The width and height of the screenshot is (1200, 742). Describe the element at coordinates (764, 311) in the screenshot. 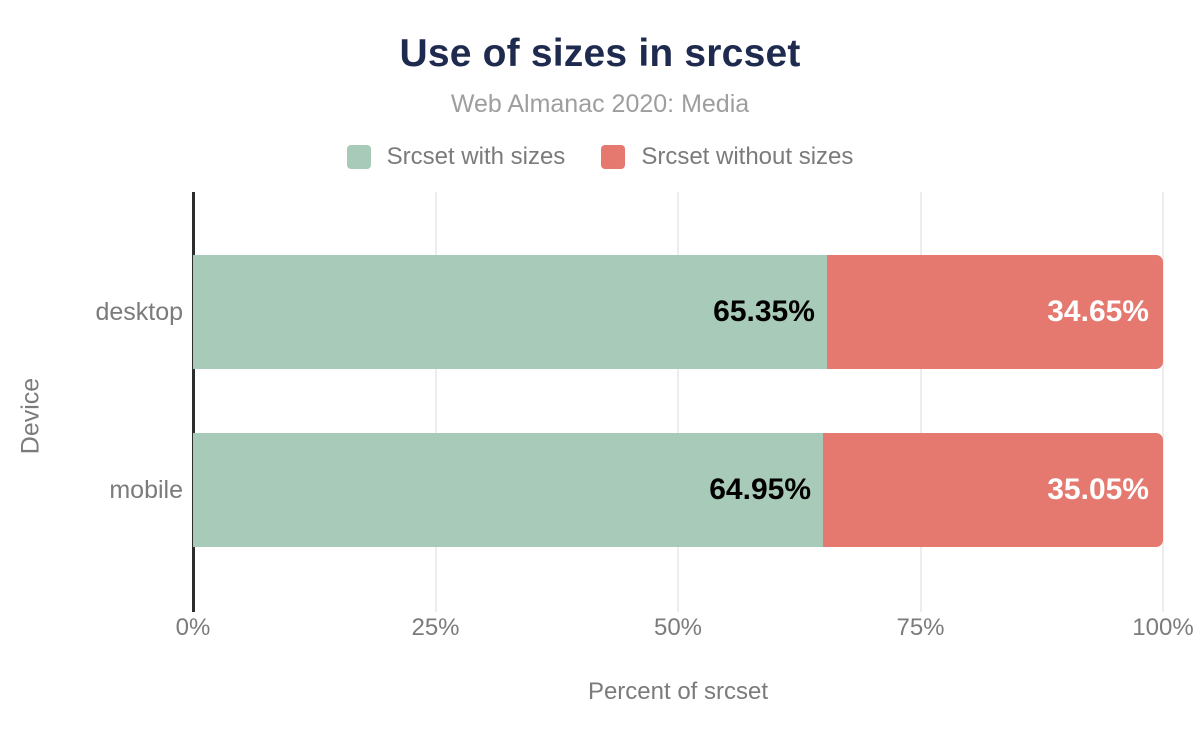

I see `bar-value-label: 65.35%` at that location.